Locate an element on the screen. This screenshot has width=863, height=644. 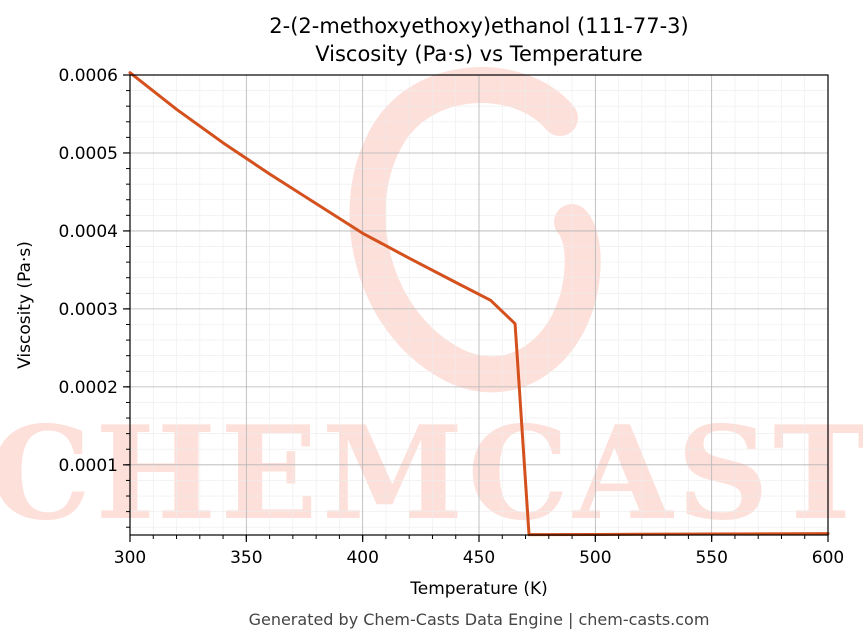
watermark-swirl-logo is located at coordinates (475, 230).